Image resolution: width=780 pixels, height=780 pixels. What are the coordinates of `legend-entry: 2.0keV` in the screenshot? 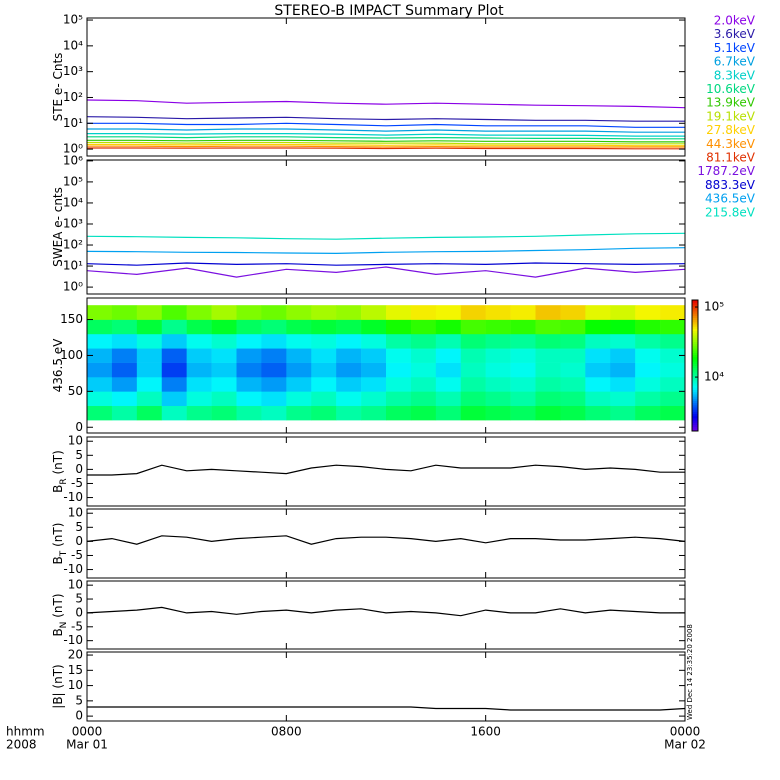 It's located at (735, 21).